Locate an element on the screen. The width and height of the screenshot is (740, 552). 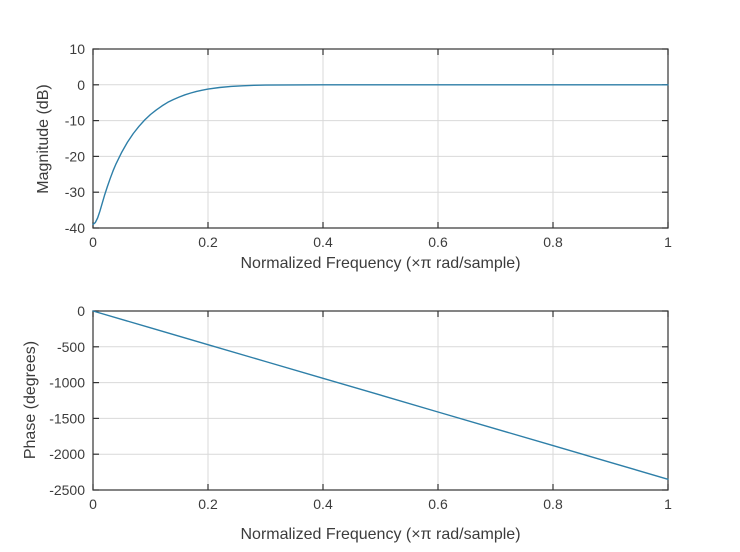
y-tick-label: -2000 is located at coordinates (67, 454).